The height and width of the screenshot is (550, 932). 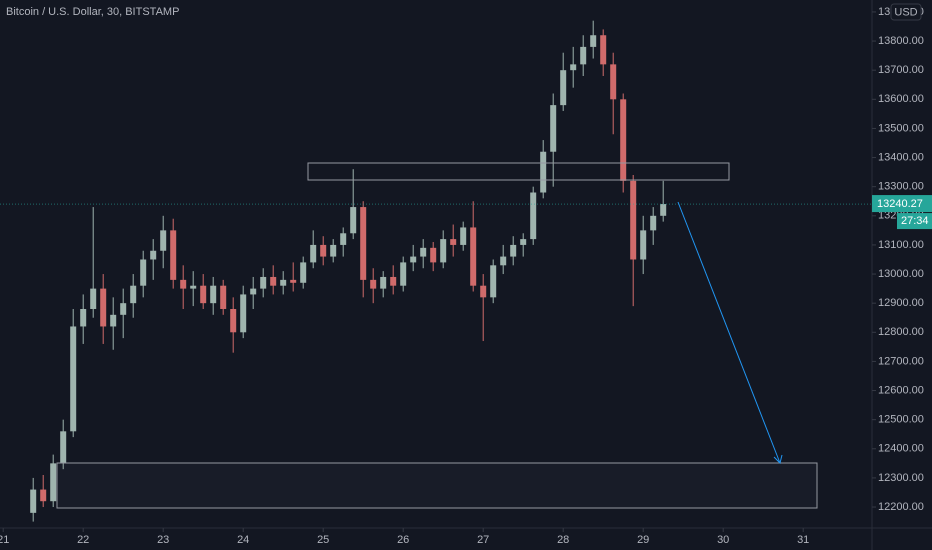 What do you see at coordinates (901, 128) in the screenshot?
I see `y-tick-label: 13500.00` at bounding box center [901, 128].